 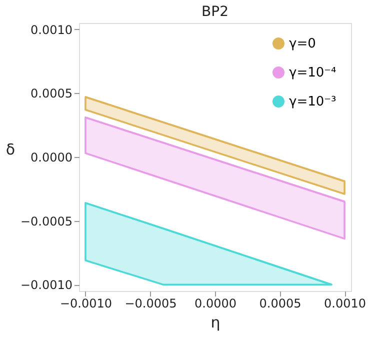 I want to click on y-axis-title: δ, so click(x=11, y=149).